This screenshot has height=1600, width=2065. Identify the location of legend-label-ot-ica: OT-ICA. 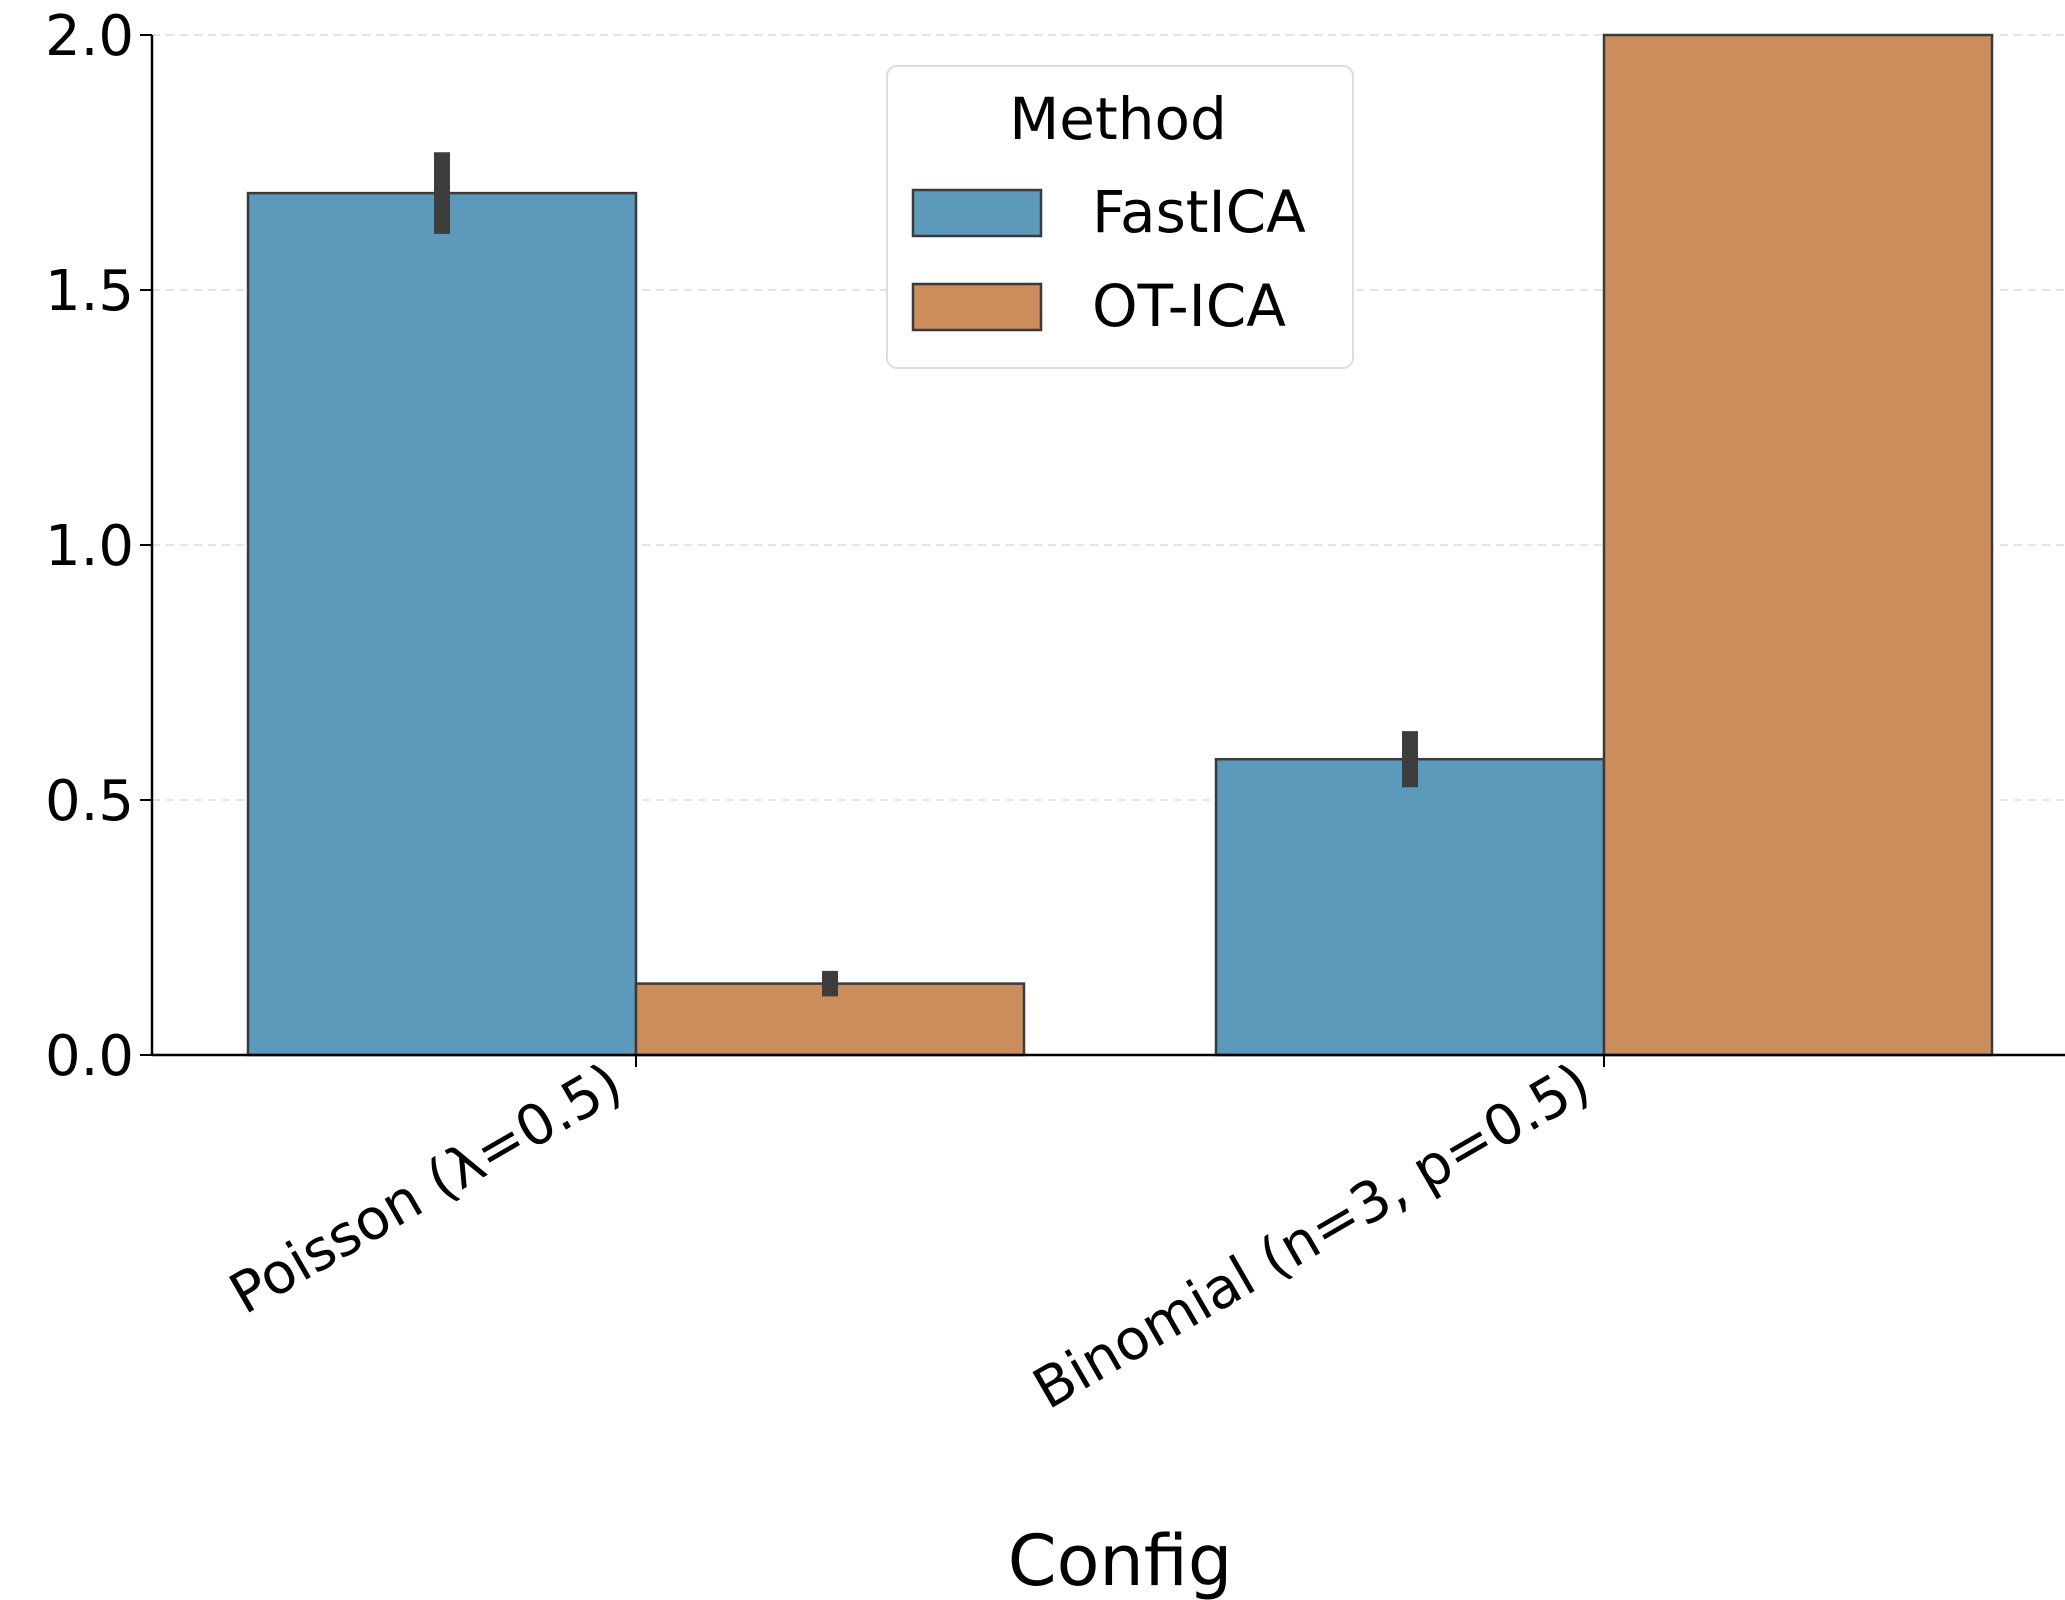
(1189, 306).